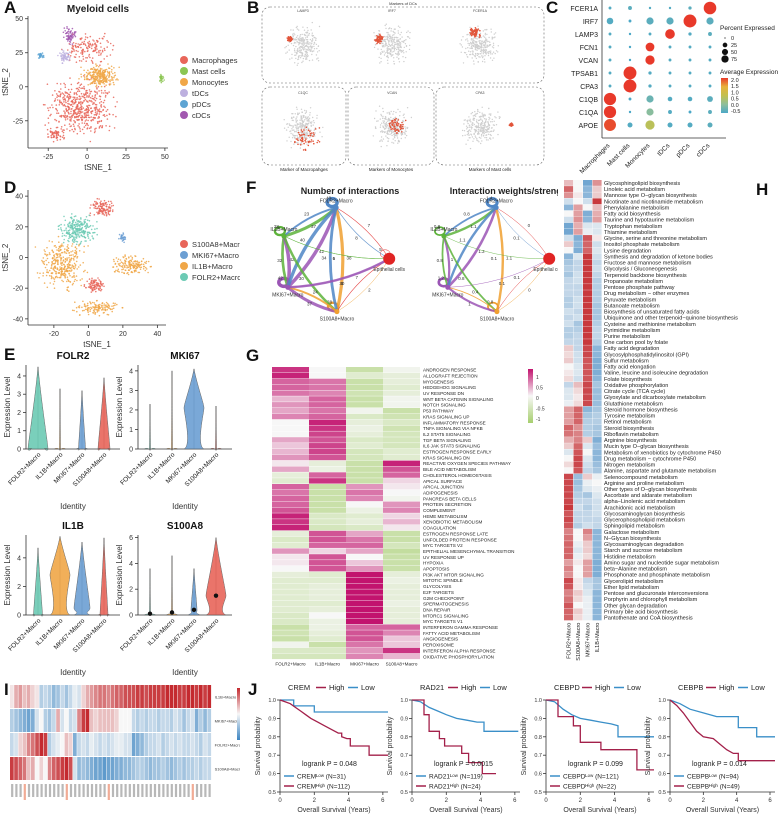  Describe the element at coordinates (24, 468) in the screenshot. I see `category-label: FOLR2+Macro` at that location.